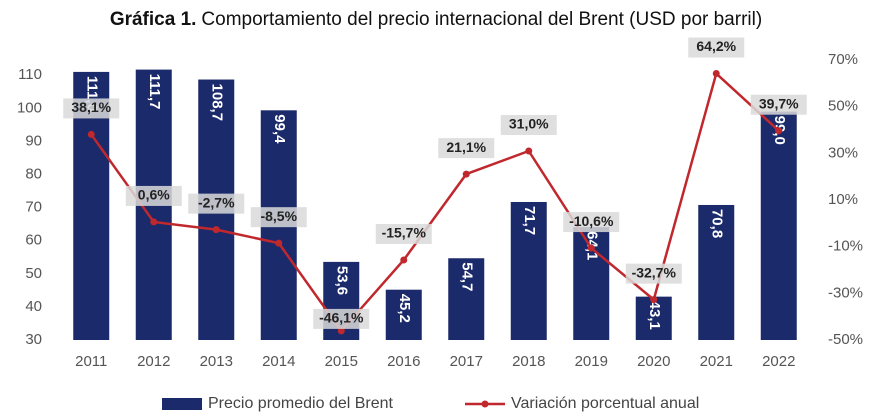  I want to click on y-tick-label: 90, so click(33, 140).